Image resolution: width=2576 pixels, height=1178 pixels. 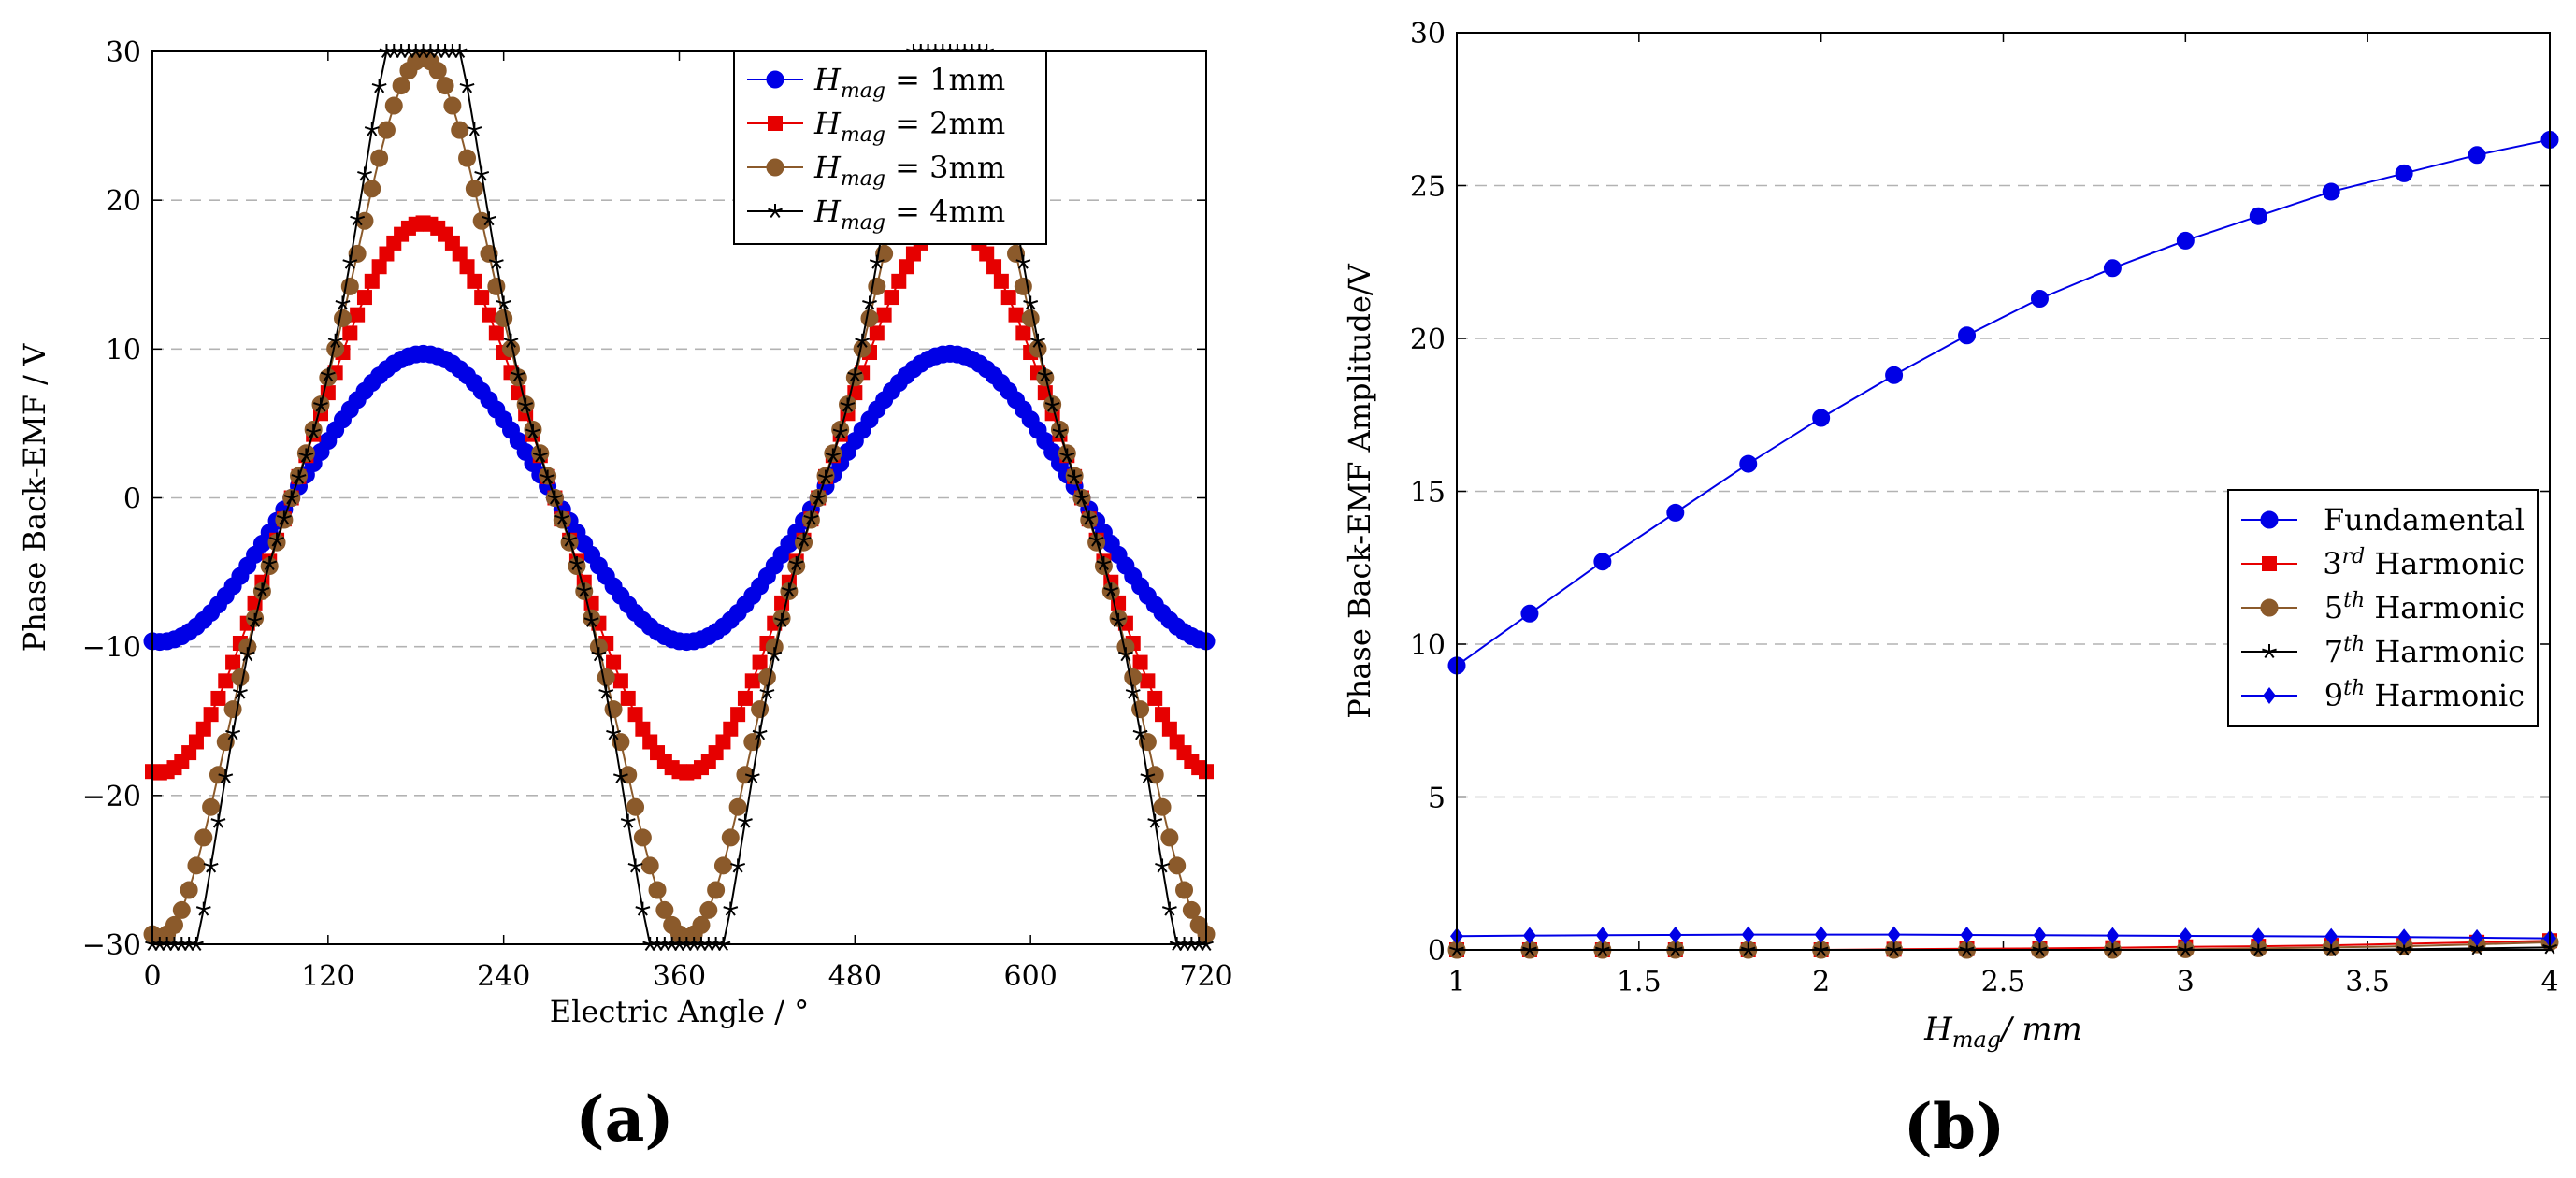 What do you see at coordinates (909, 127) in the screenshot?
I see `chart-a-legend-label: Hmag = 2mm` at bounding box center [909, 127].